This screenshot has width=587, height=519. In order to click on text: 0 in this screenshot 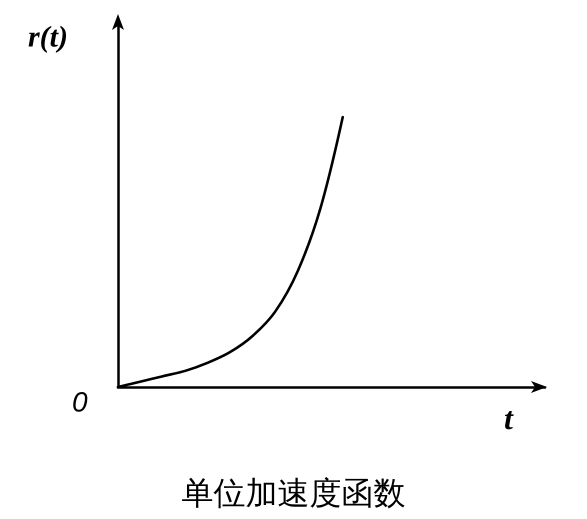, I will do `click(80, 402)`.